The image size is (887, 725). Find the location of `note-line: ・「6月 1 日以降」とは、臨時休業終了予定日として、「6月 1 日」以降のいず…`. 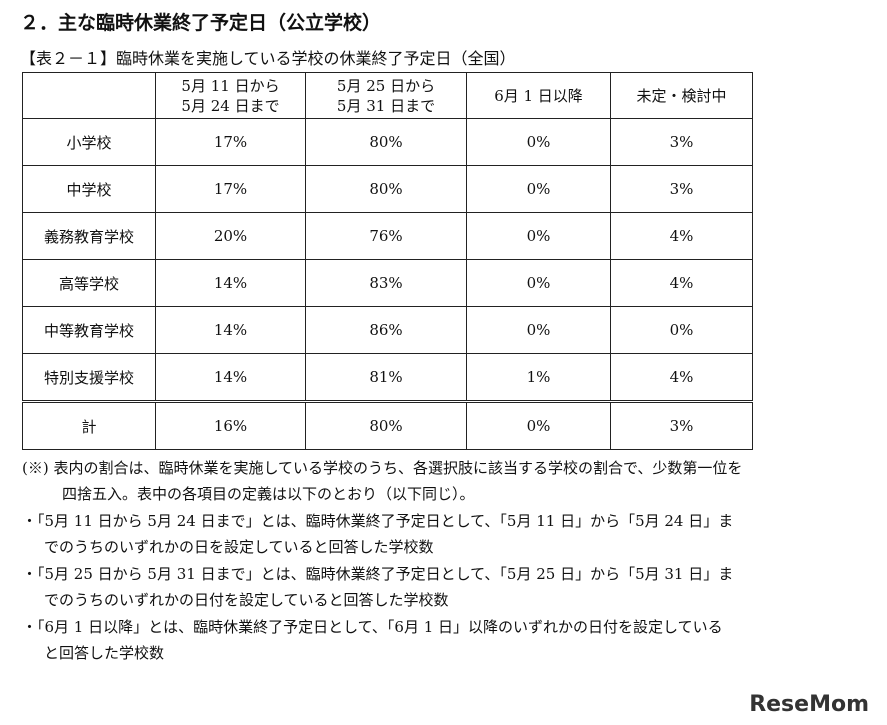

note-line: ・「6月 1 日以降」とは、臨時休業終了予定日として、「6月 1 日」以降のいず… is located at coordinates (372, 627).